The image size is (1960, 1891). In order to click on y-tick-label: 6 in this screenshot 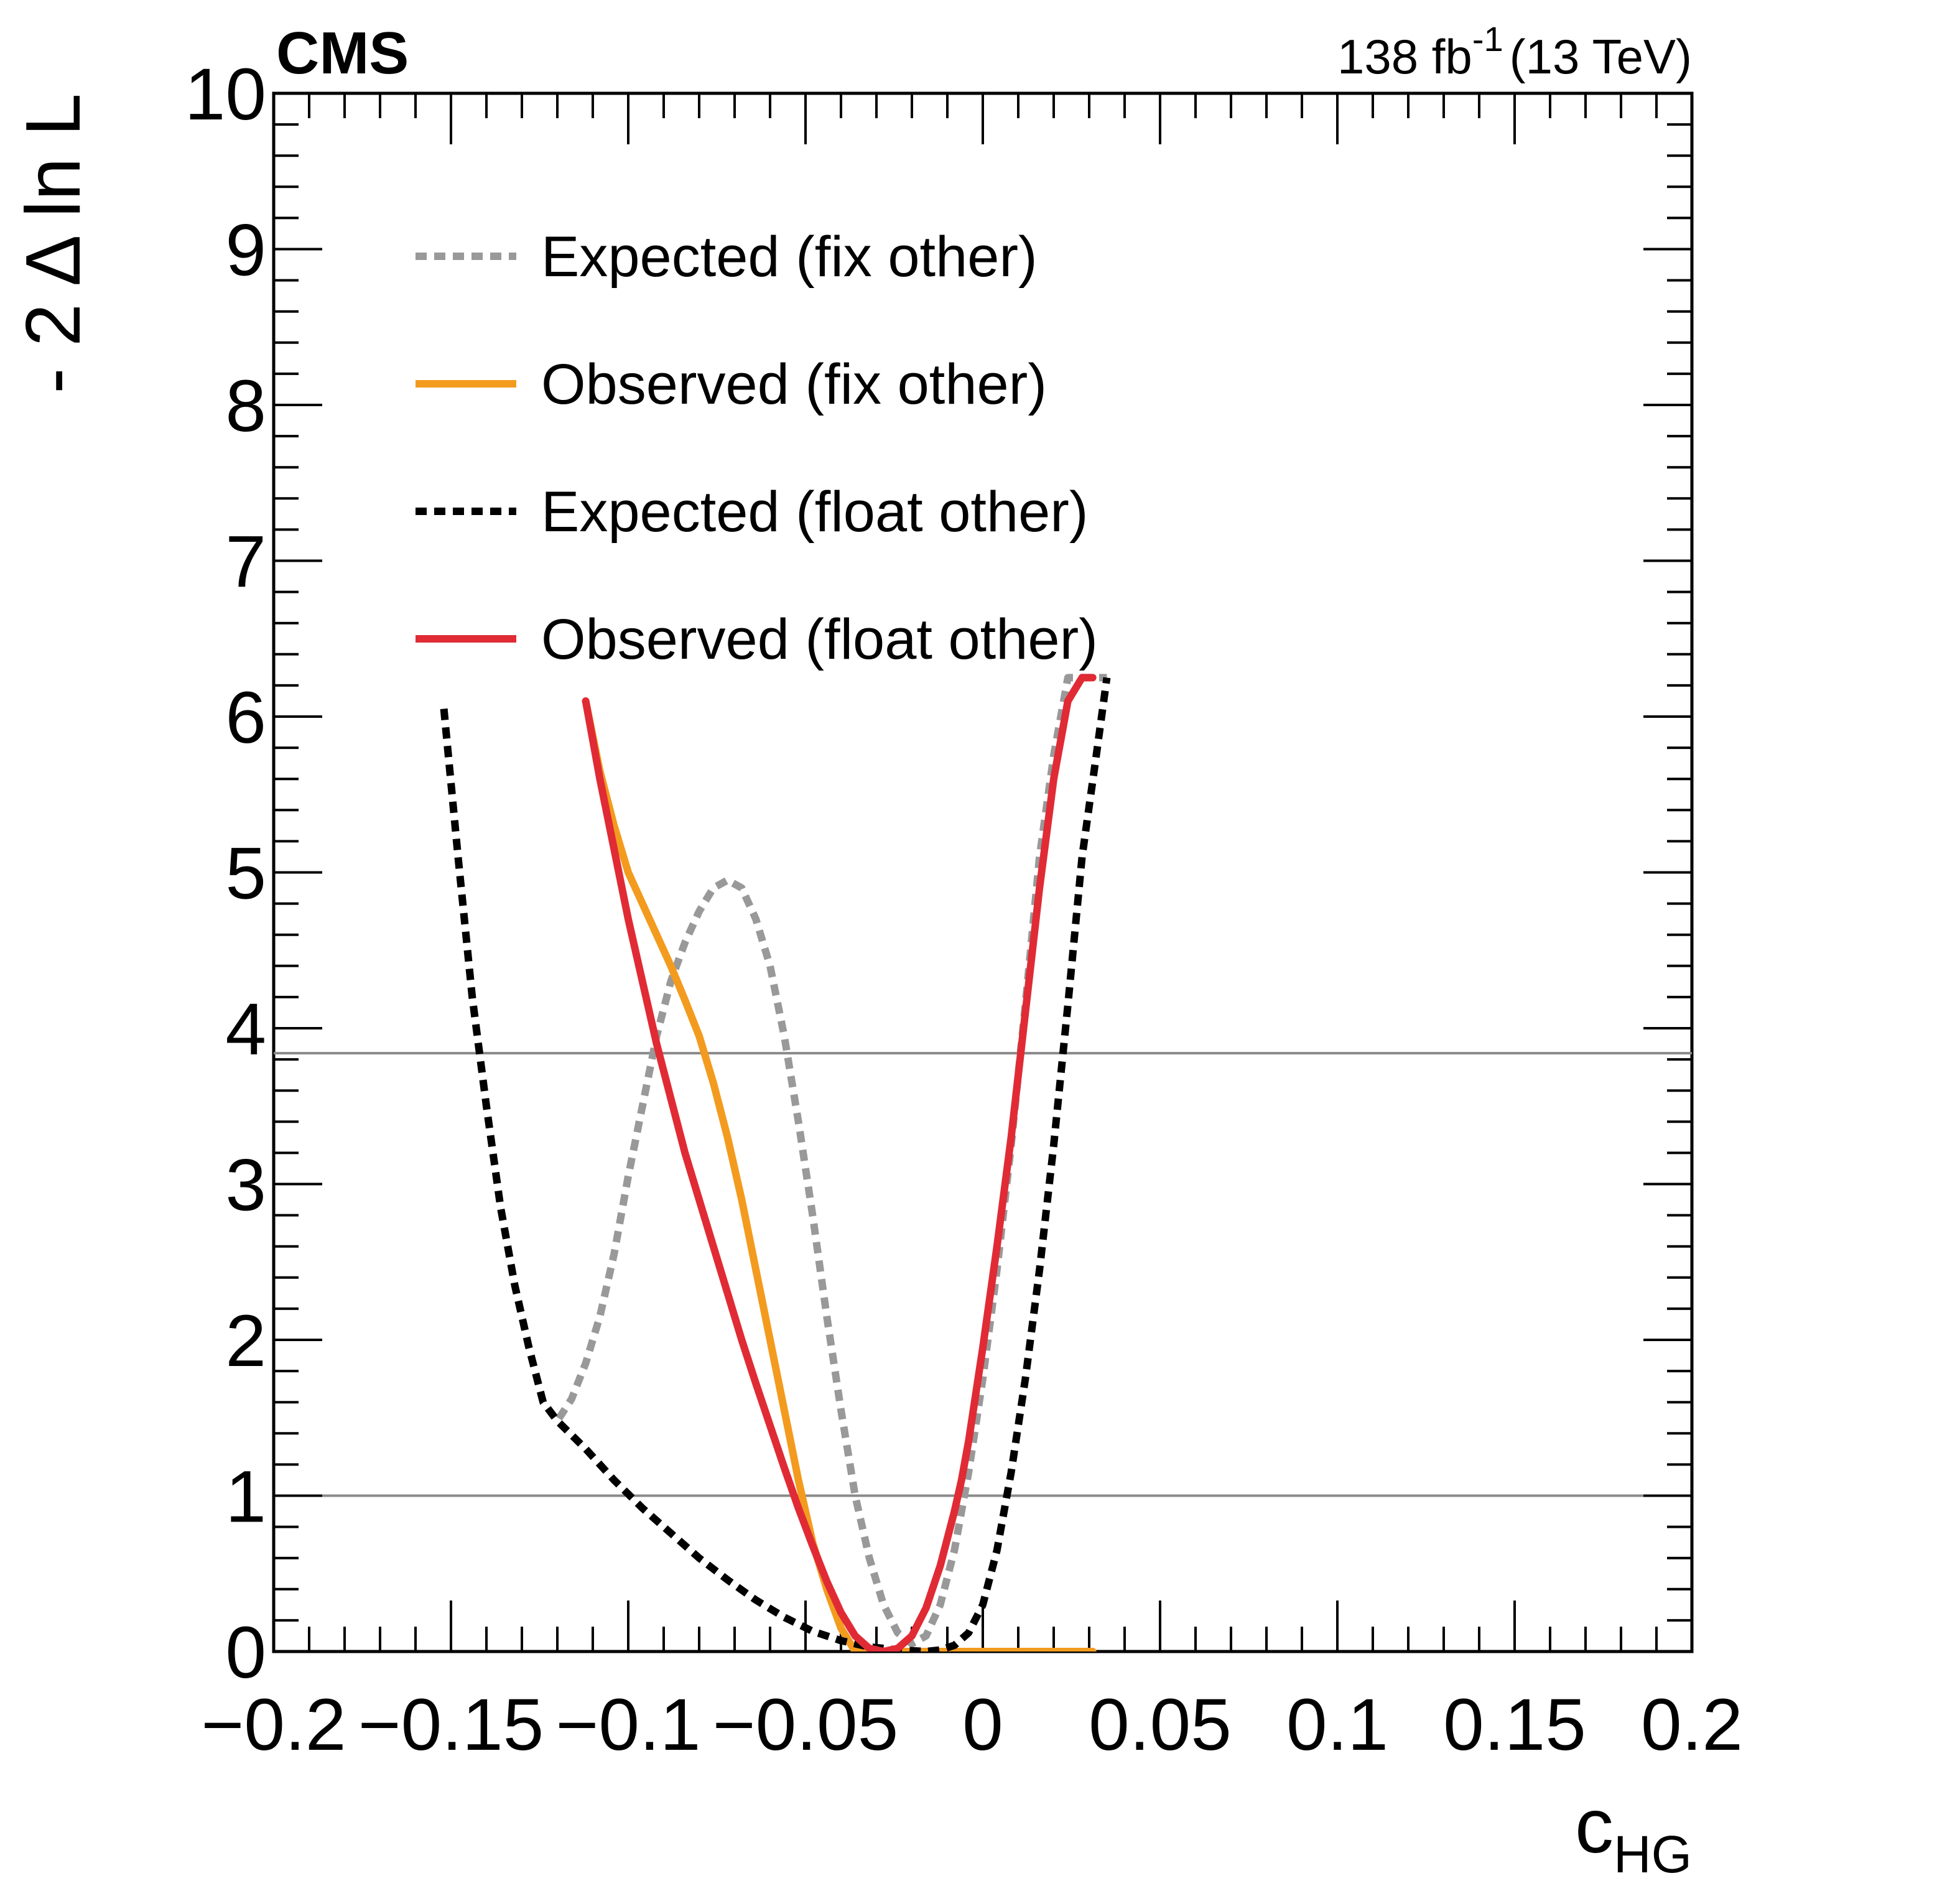, I will do `click(245, 718)`.